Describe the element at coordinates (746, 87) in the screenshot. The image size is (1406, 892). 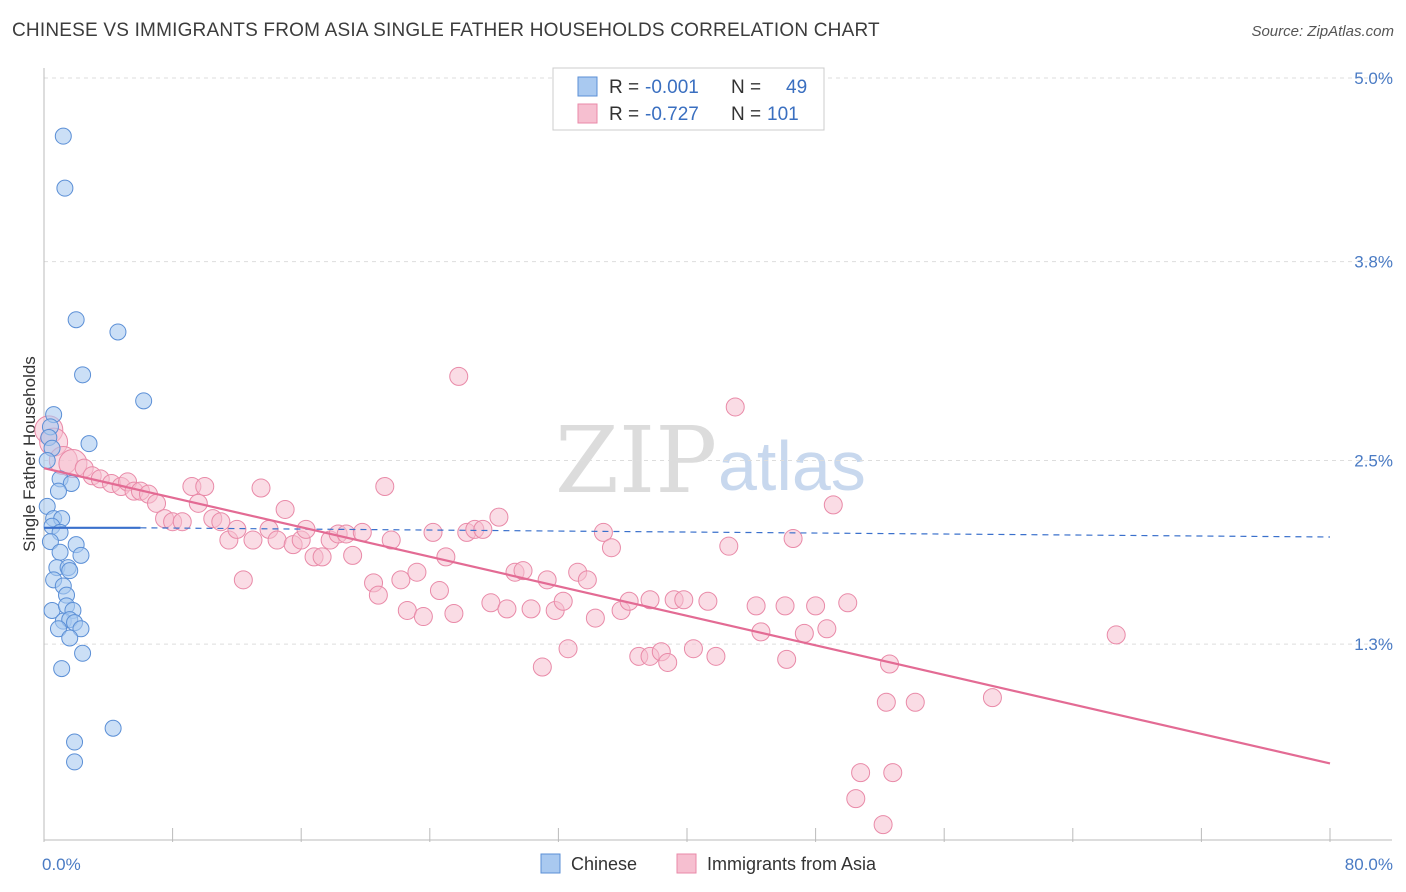
I see `legend-n-label-chinese: N =` at that location.